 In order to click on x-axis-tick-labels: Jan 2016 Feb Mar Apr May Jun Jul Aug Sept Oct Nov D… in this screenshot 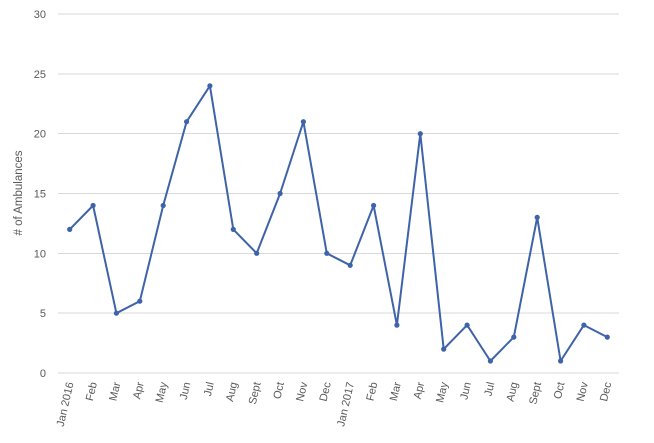, I will do `click(335, 403)`.